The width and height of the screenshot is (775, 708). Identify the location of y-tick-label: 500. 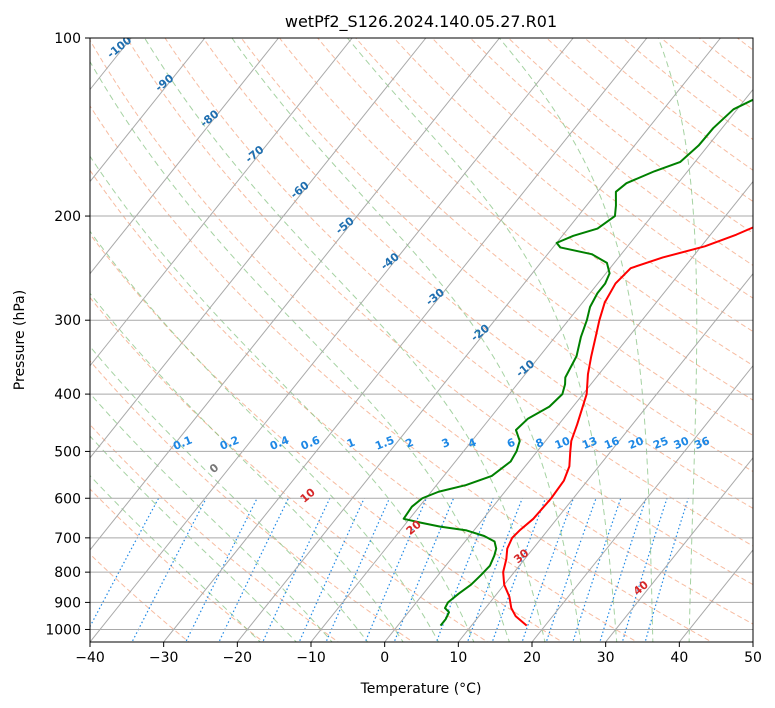
(67, 452).